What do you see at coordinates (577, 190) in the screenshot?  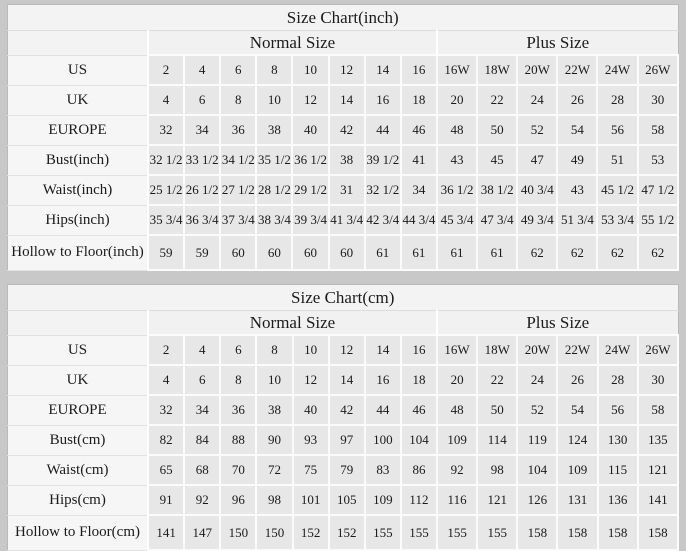 I see `size-cell: 43` at bounding box center [577, 190].